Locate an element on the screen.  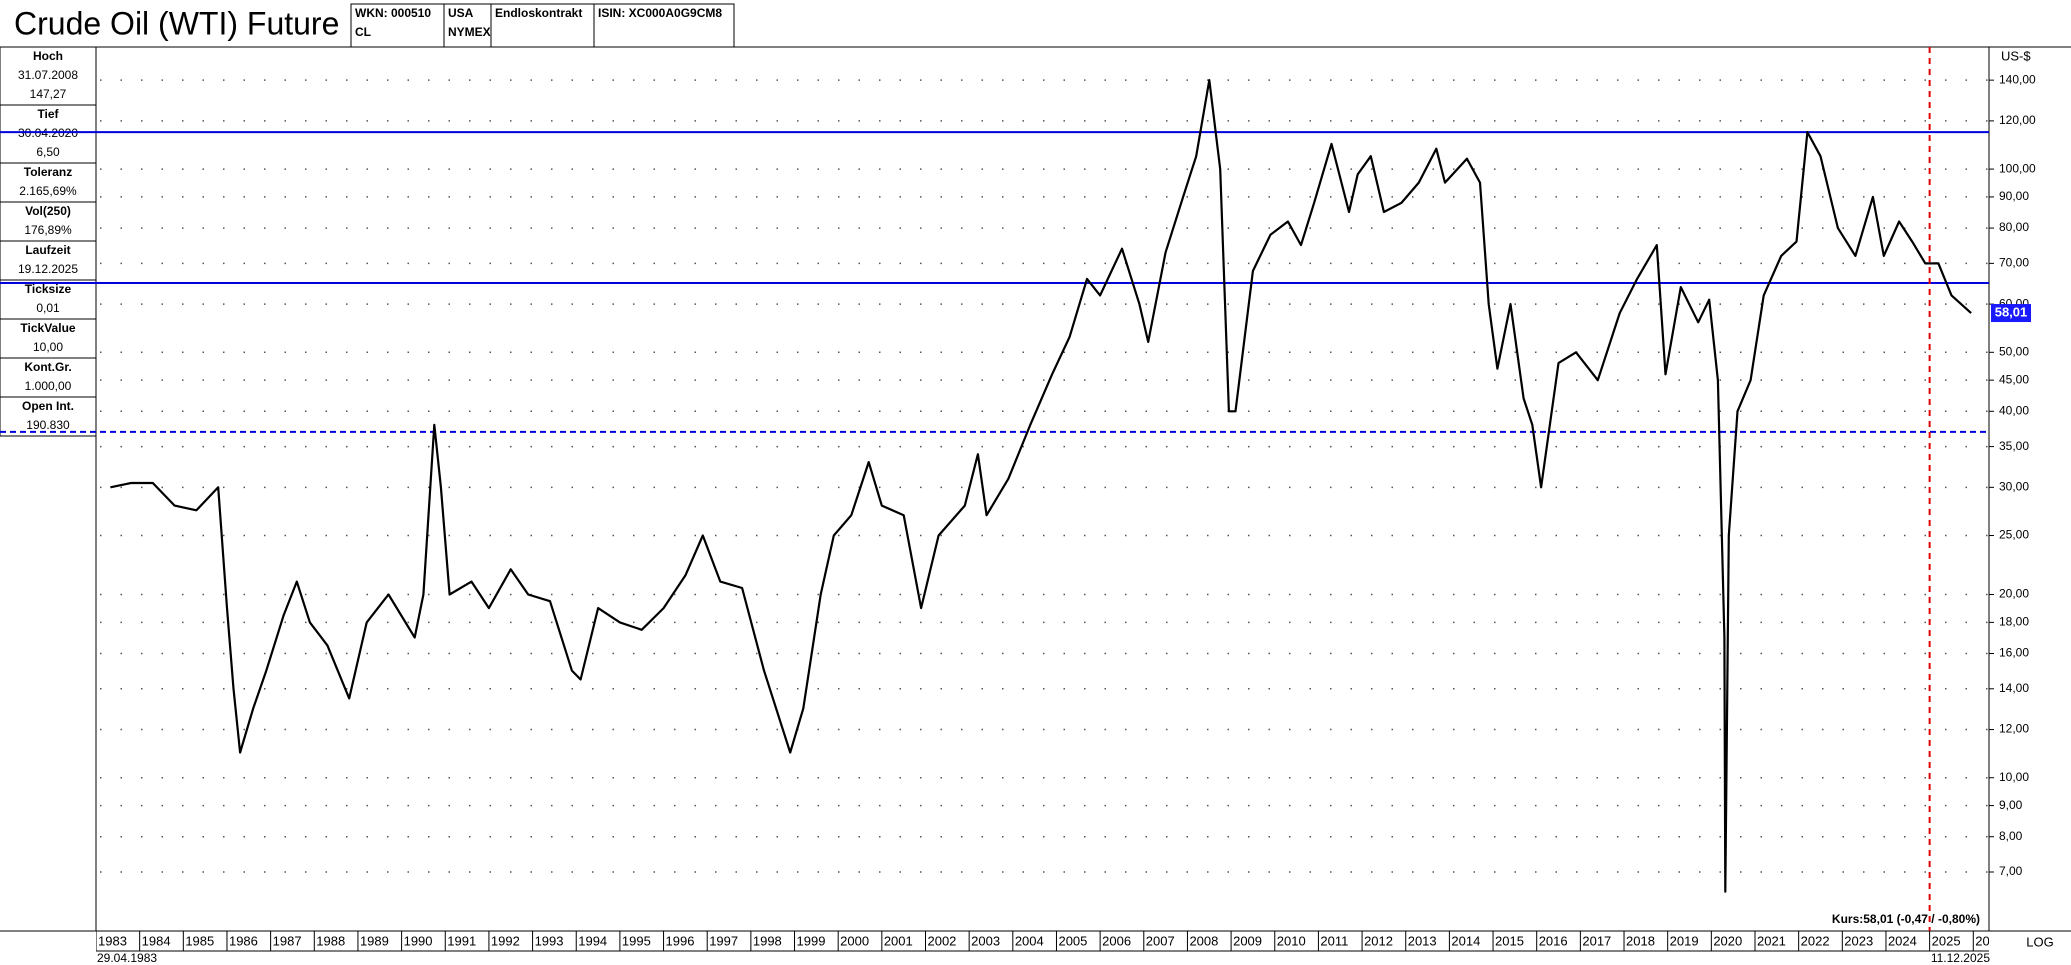
scale-label: LOG is located at coordinates (2039, 941).